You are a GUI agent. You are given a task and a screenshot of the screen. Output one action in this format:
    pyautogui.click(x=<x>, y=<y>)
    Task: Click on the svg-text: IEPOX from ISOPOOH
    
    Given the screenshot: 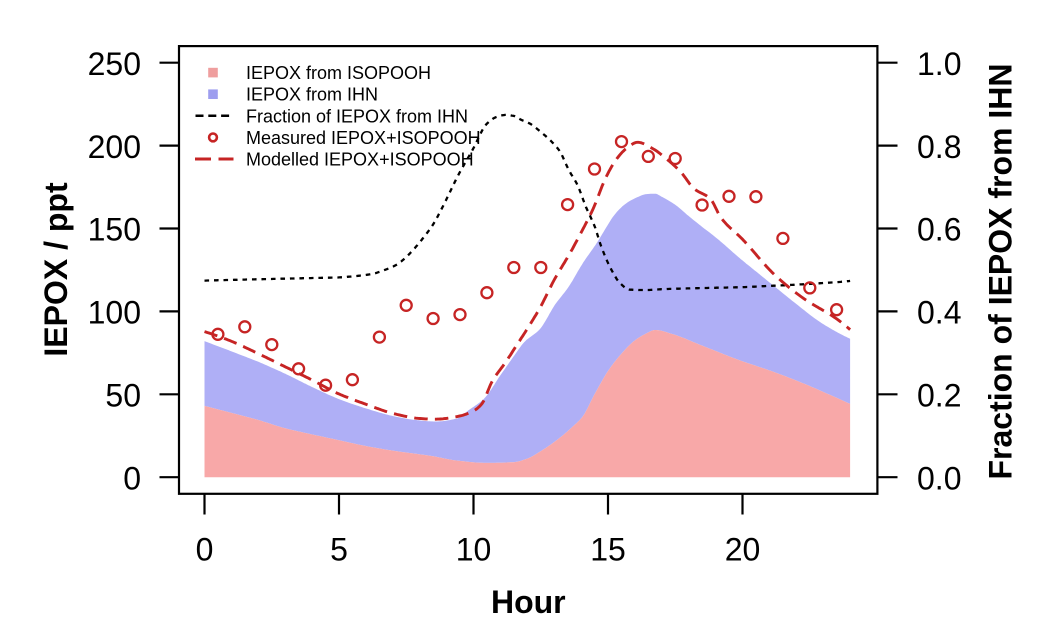 What is the action you would take?
    pyautogui.click(x=338, y=73)
    